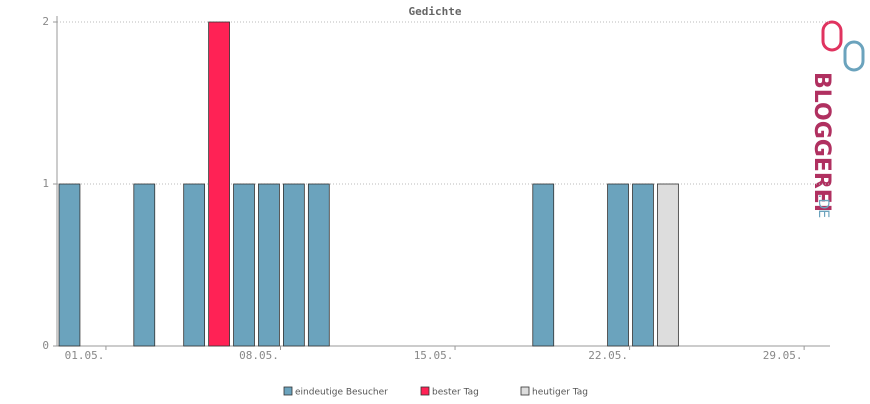 The image size is (870, 404). I want to click on y-tick-label: 0, so click(45, 345).